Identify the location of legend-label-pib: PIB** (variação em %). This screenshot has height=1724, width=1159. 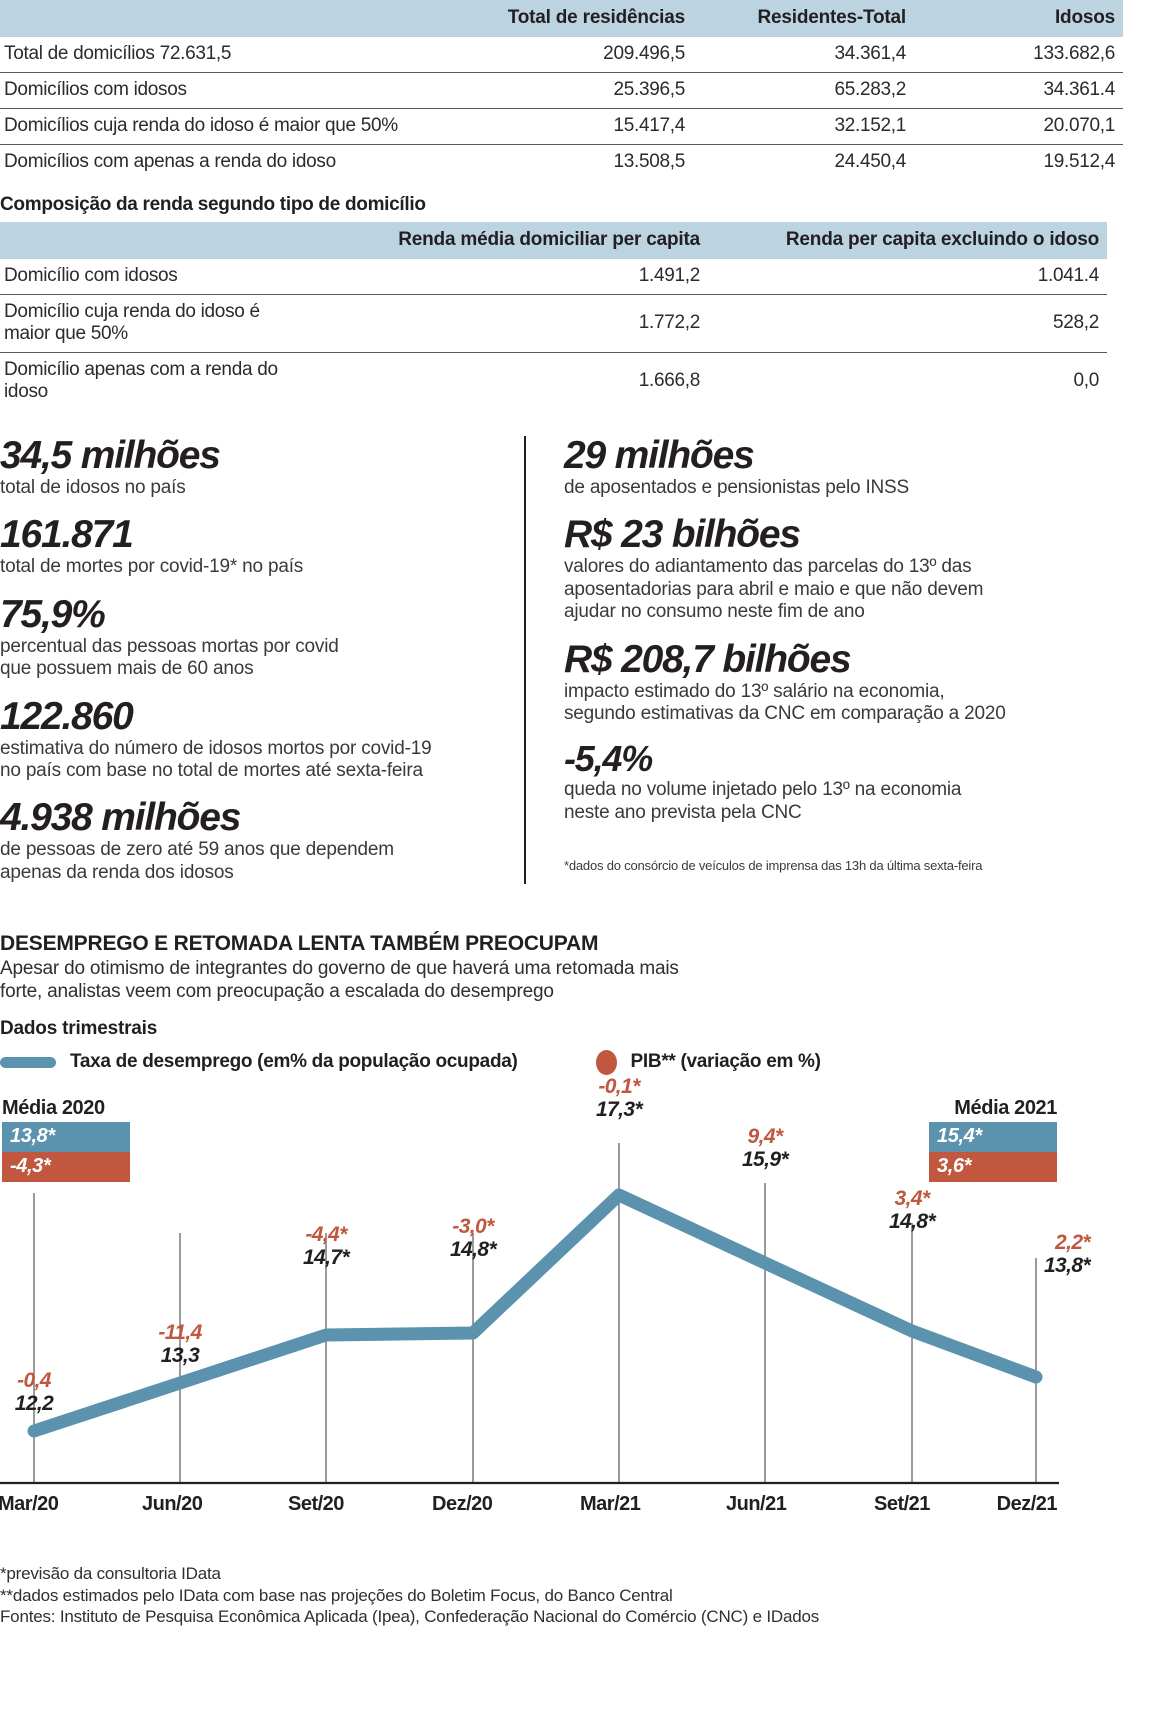
(725, 1062).